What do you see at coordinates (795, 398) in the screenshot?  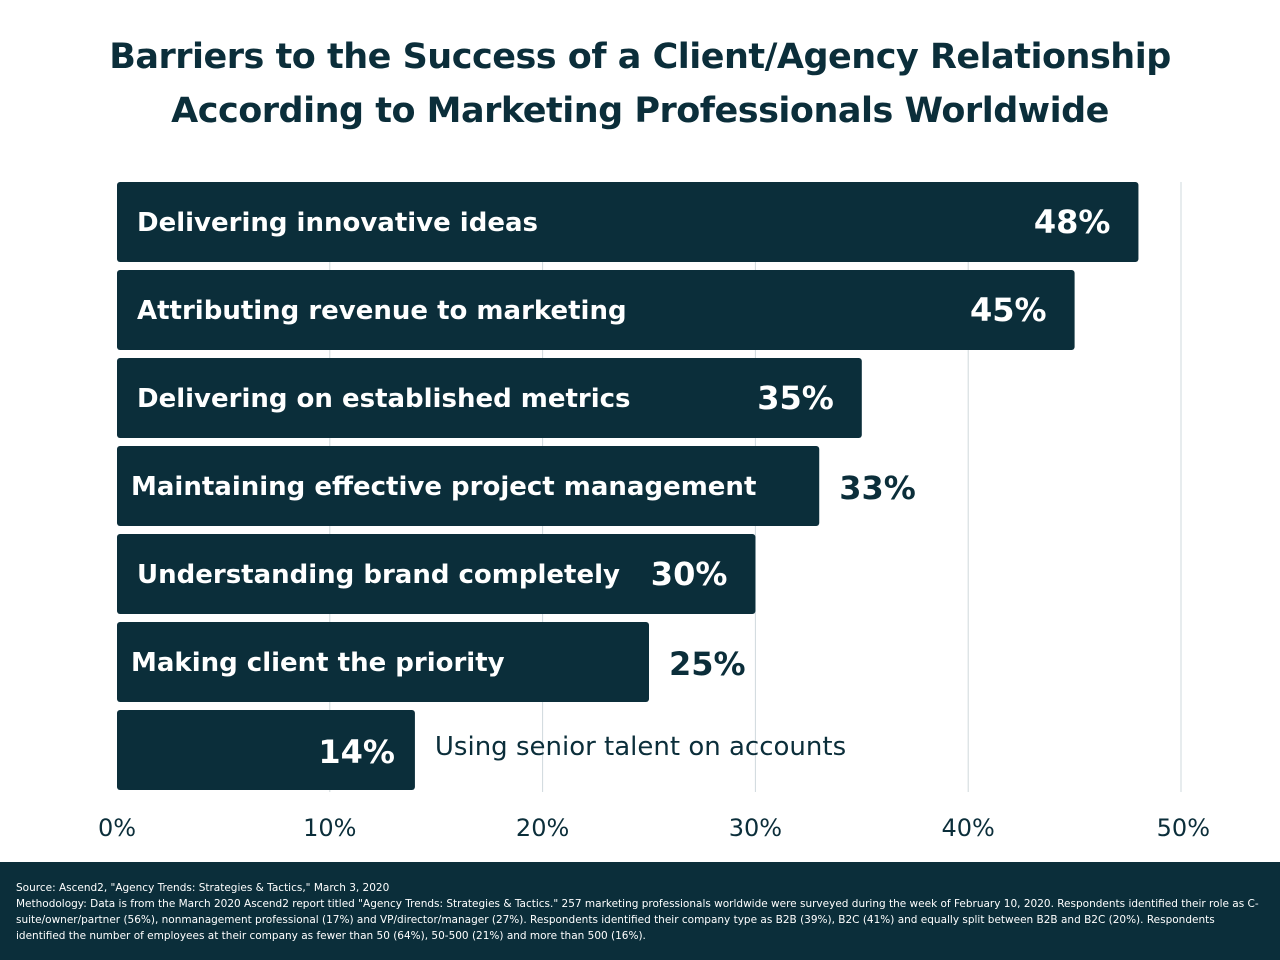 I see `bar-value-label: 35%` at bounding box center [795, 398].